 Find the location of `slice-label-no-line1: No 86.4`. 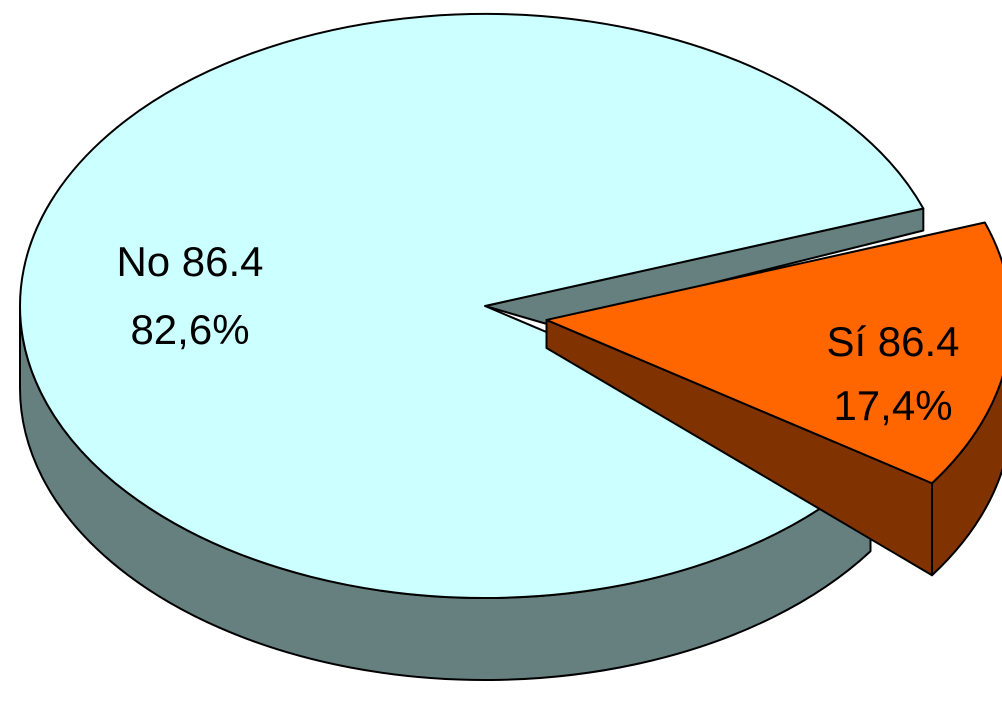

slice-label-no-line1: No 86.4 is located at coordinates (189, 261).